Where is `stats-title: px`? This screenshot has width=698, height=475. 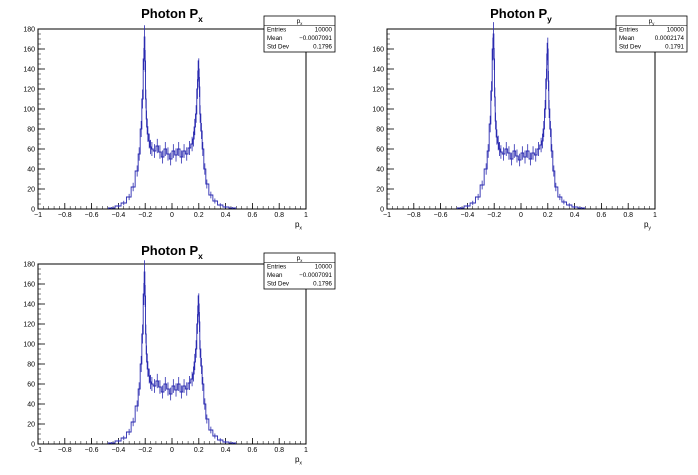
stats-title: px is located at coordinates (300, 22).